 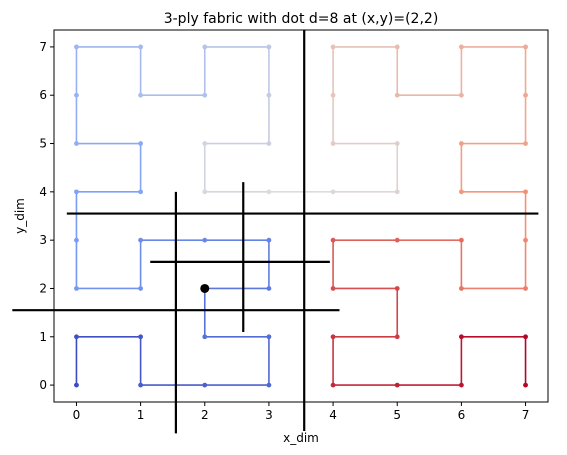 I want to click on chart-title: 3-ply fabric with dot d=8 at (x,y)=(2,2), so click(x=301, y=19).